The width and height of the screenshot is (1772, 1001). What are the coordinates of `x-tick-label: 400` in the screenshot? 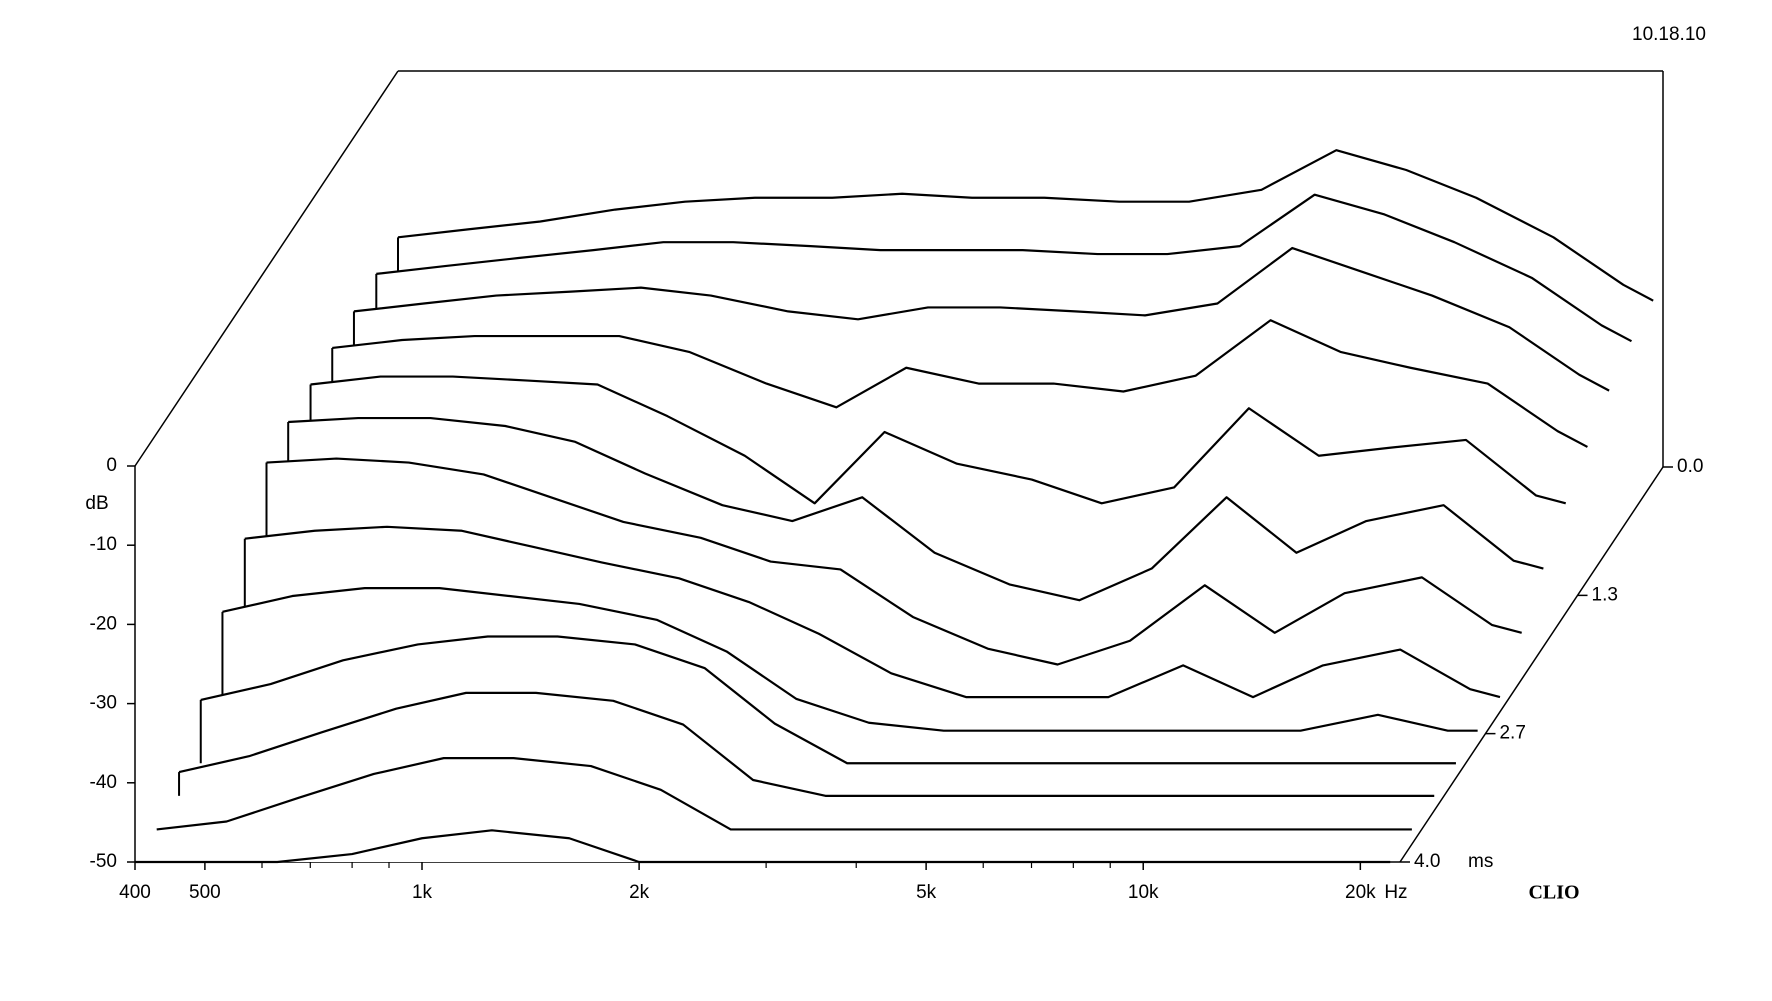 It's located at (135, 892).